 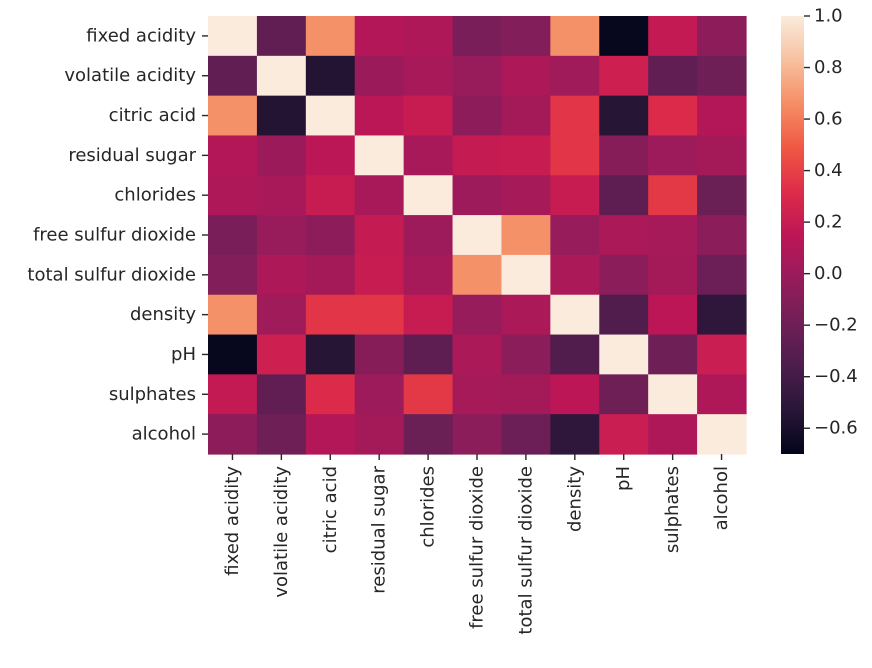 What do you see at coordinates (828, 273) in the screenshot?
I see `colorbar-tick-label: 0.0` at bounding box center [828, 273].